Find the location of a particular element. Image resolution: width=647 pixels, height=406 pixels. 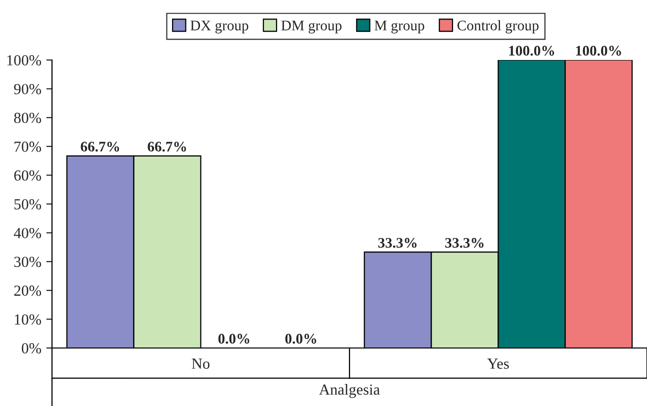

legend-label: M group is located at coordinates (399, 27).